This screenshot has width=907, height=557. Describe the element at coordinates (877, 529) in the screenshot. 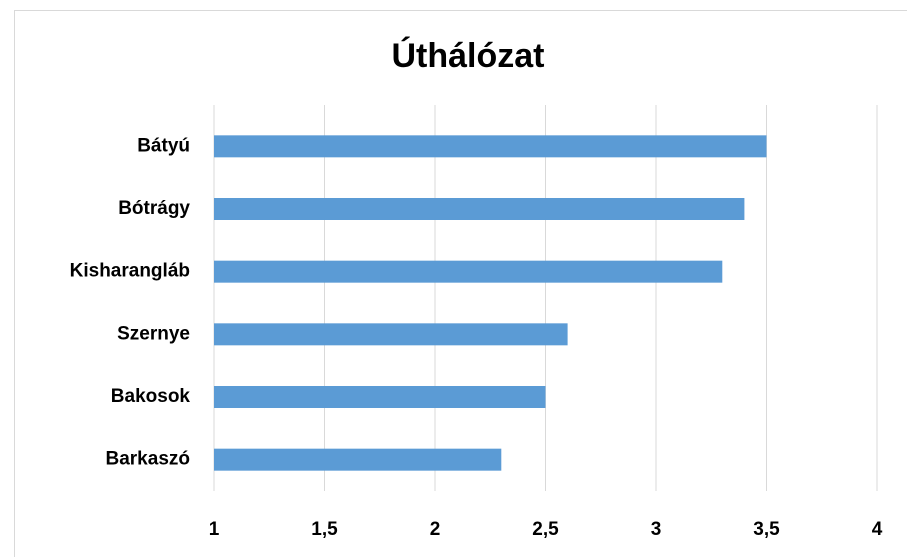

I see `x-tick-label: 4` at that location.